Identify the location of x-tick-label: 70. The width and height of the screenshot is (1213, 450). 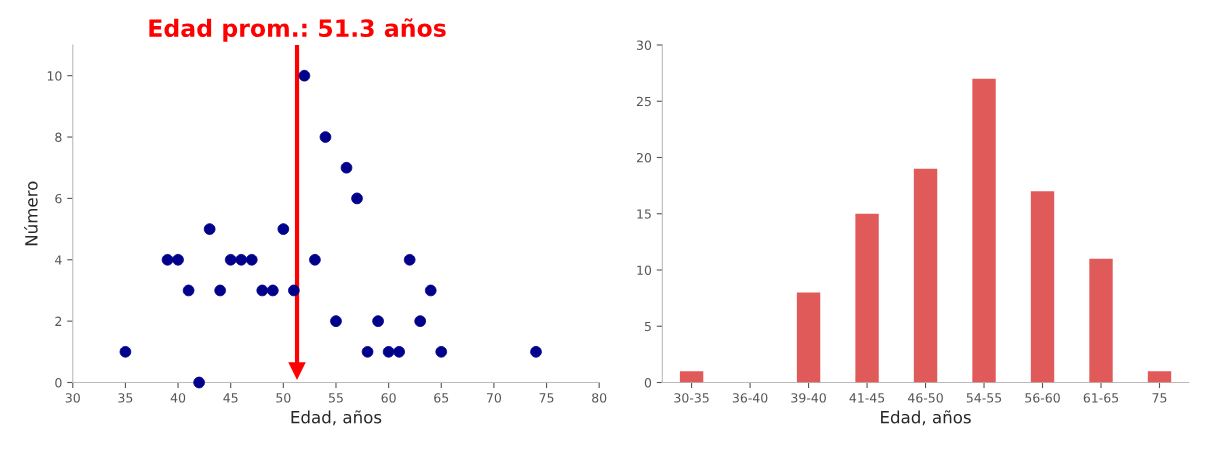
(494, 398).